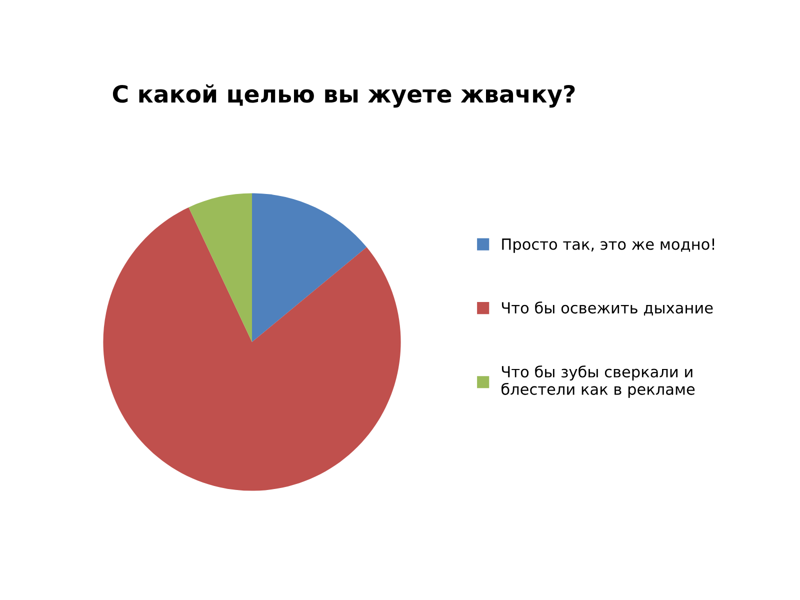  I want to click on chart-title: С какой целью вы жуете жвачку?, so click(343, 96).